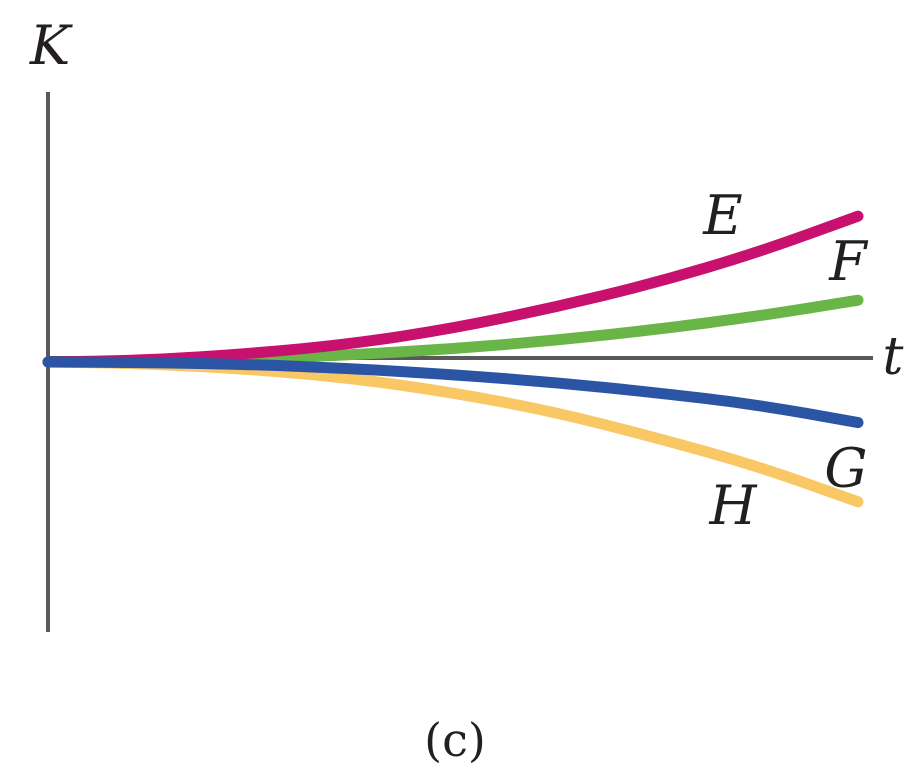 Image resolution: width=919 pixels, height=774 pixels. What do you see at coordinates (51, 45) in the screenshot?
I see `y-axis-label: K` at bounding box center [51, 45].